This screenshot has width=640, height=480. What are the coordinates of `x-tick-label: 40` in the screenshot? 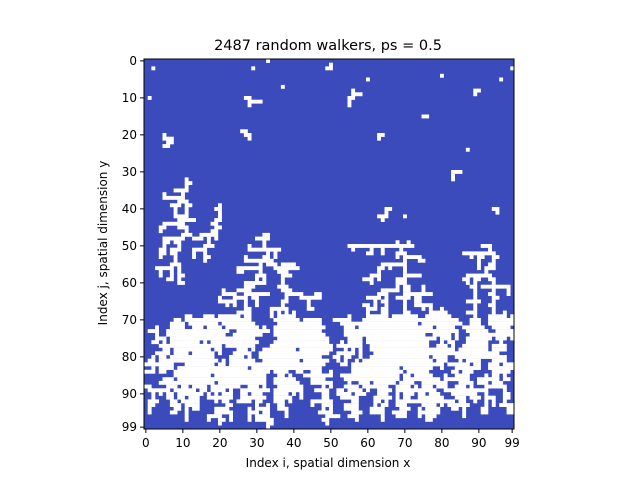 It's located at (293, 443).